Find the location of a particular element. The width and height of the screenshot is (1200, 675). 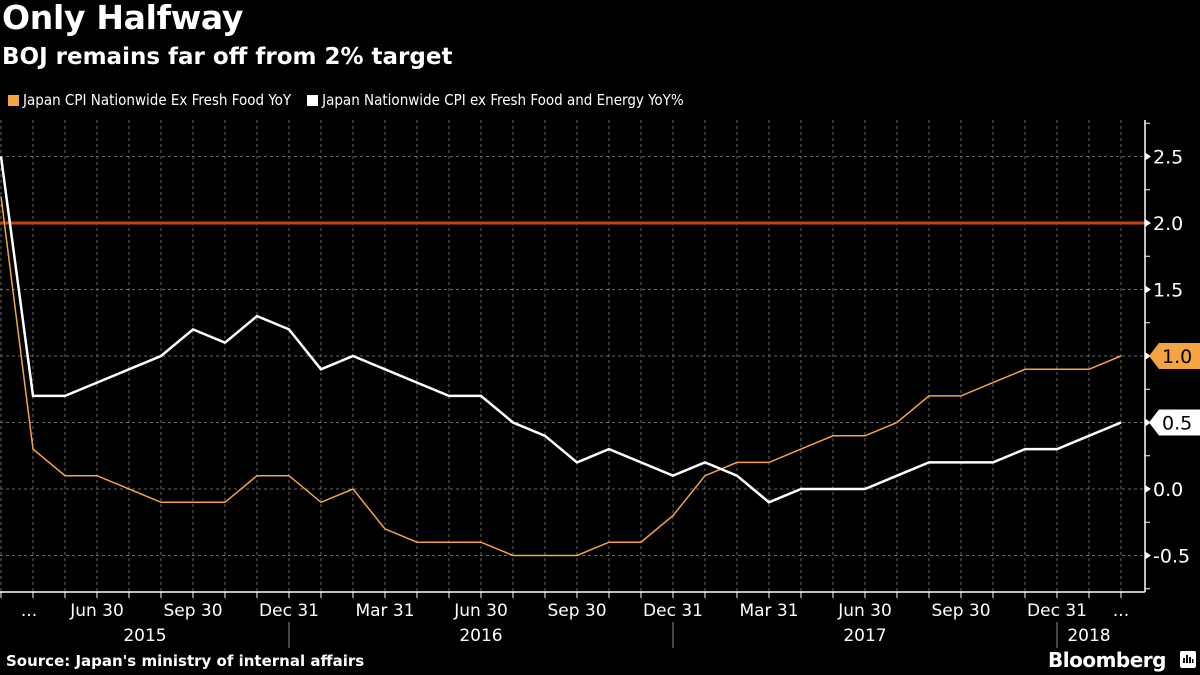

legend-item-cpi-ex-fresh-food: Japan CPI Nationwide Ex Fresh Food YoY is located at coordinates (149, 100).